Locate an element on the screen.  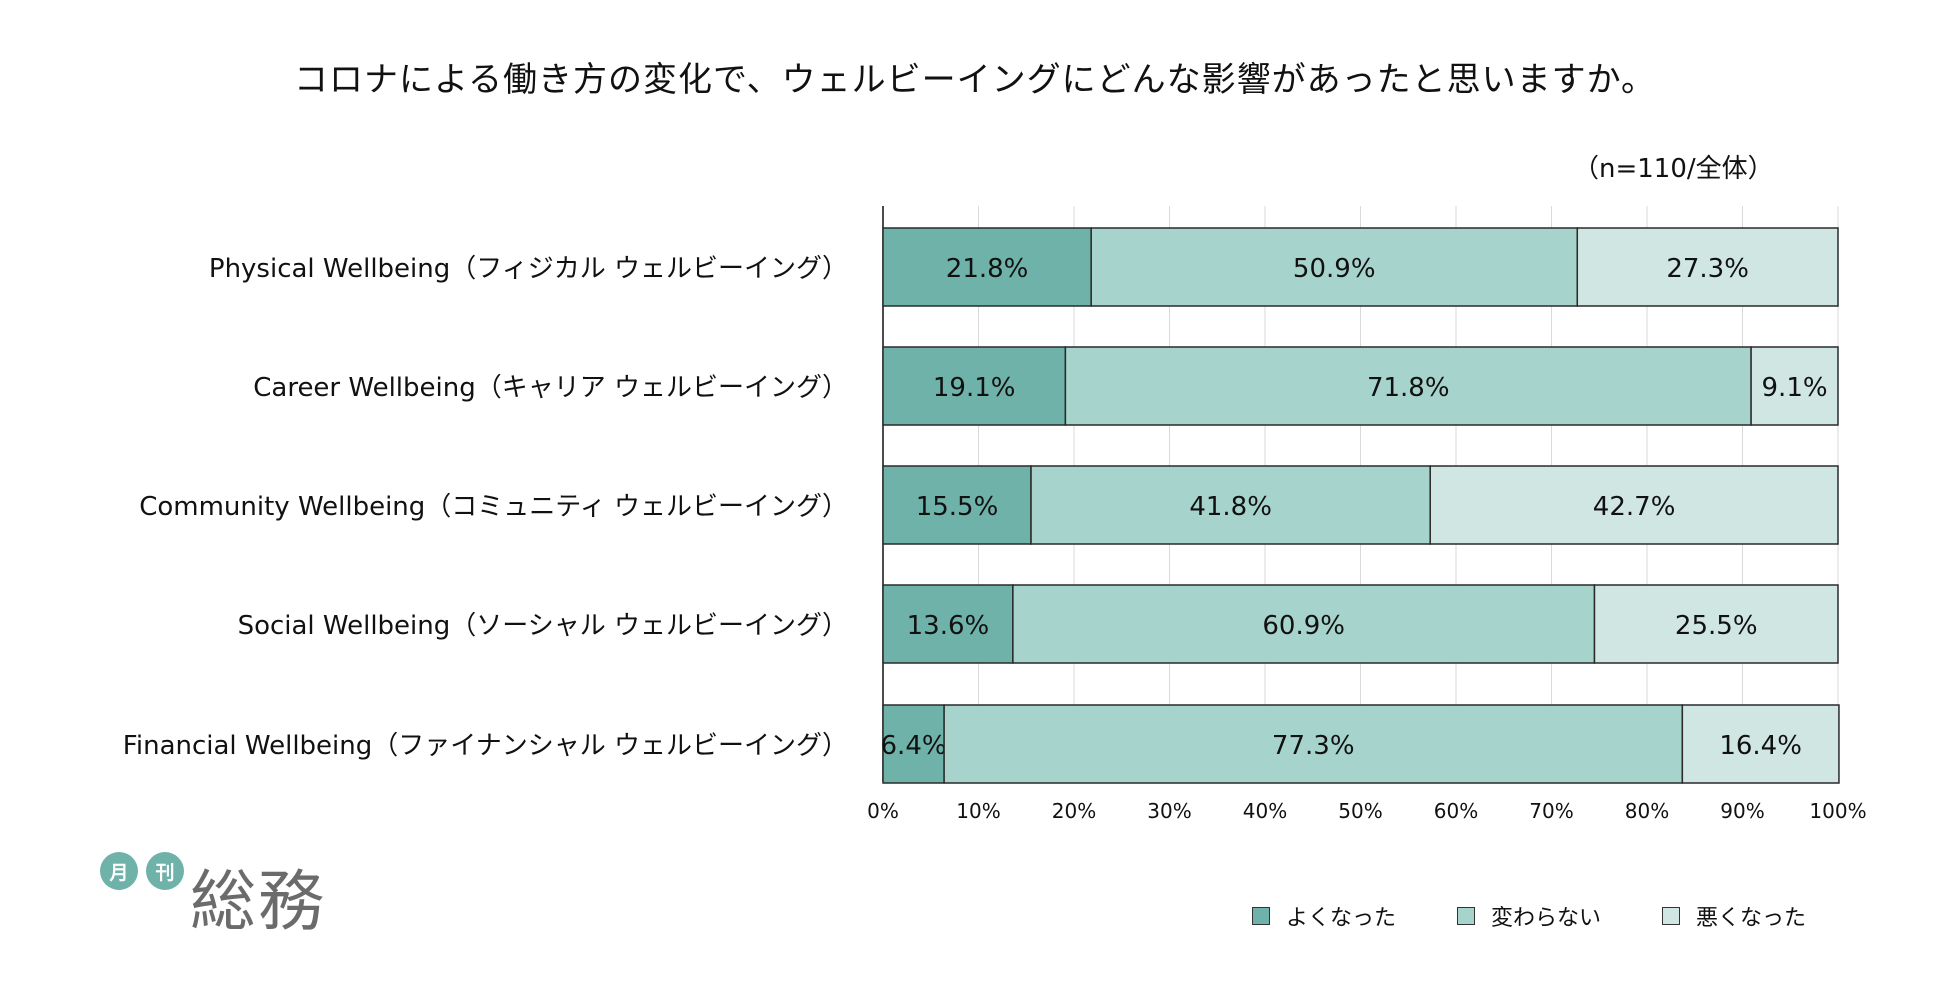
logo-wordmark: 総務 is located at coordinates (258, 901).